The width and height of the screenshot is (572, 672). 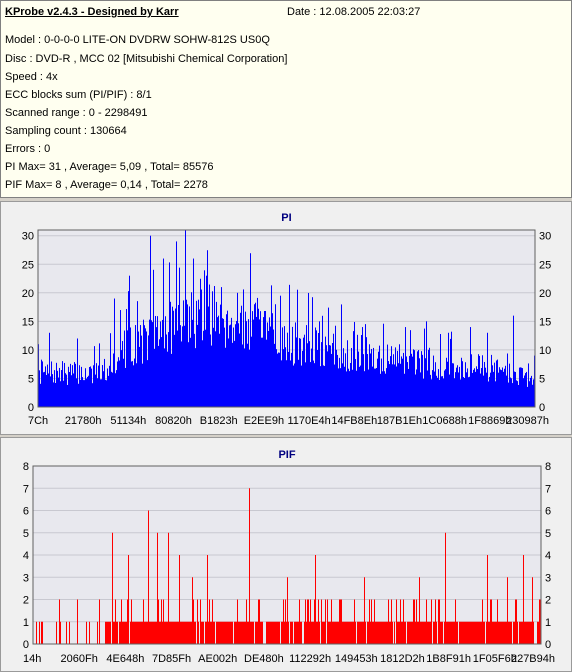 I want to click on x-tick-label: 187B1Eh, so click(x=399, y=421).